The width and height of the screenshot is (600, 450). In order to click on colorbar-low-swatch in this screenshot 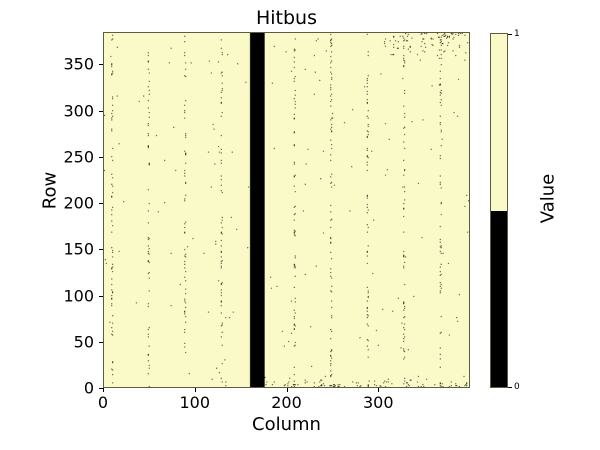, I will do `click(499, 299)`.